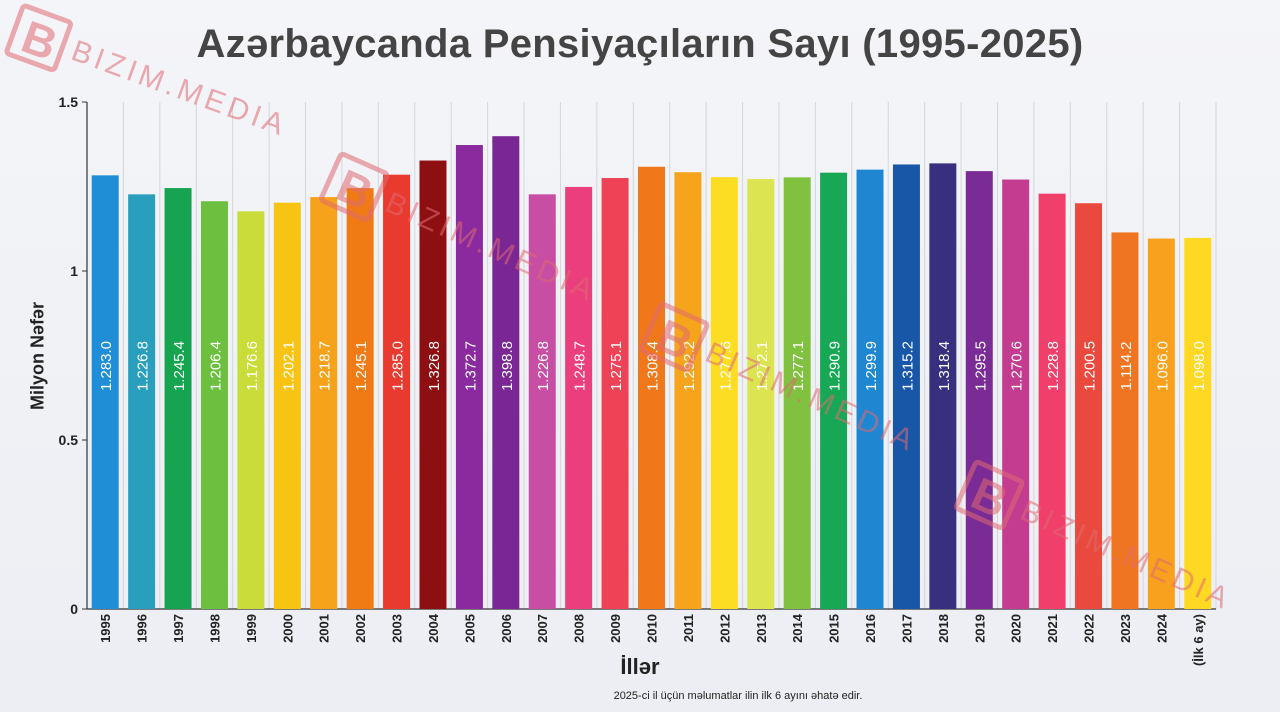  What do you see at coordinates (1125, 628) in the screenshot?
I see `x-tick-label: 2023` at bounding box center [1125, 628].